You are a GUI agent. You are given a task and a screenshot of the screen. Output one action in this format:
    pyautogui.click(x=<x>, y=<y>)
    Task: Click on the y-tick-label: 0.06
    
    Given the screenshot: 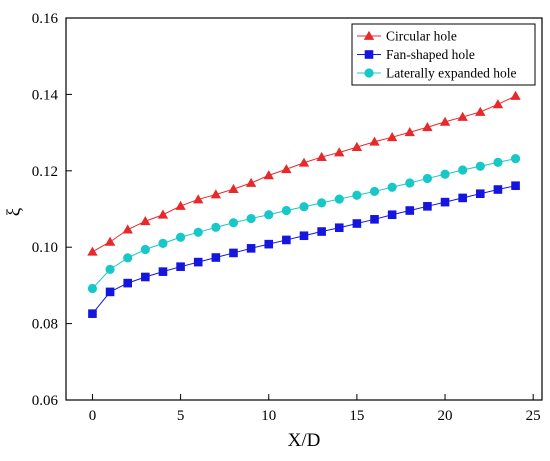 What is the action you would take?
    pyautogui.click(x=45, y=401)
    